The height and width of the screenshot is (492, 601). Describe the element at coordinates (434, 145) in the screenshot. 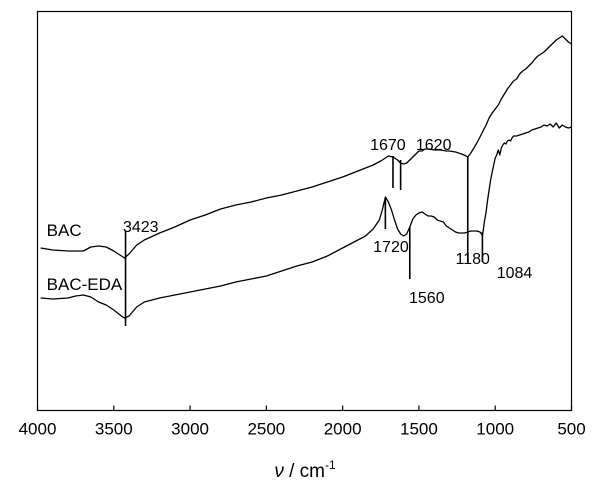

I see `marker-label-1620: 1620` at that location.